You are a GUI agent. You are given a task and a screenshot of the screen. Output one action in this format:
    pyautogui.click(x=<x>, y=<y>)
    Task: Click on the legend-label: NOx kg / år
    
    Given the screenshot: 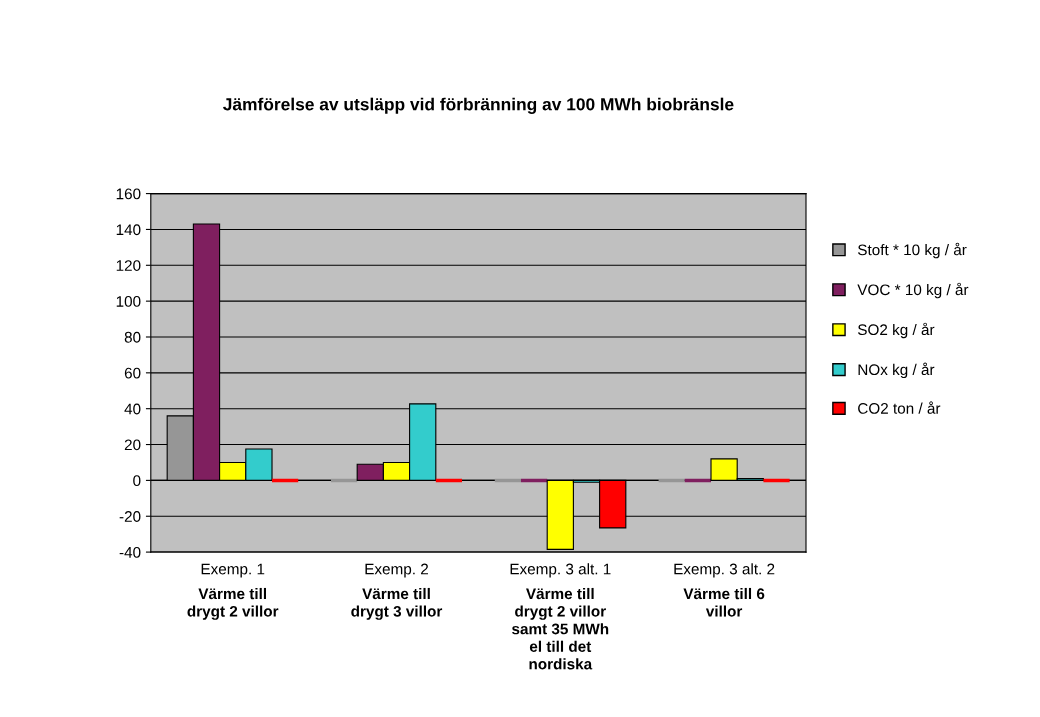 What is the action you would take?
    pyautogui.click(x=896, y=370)
    